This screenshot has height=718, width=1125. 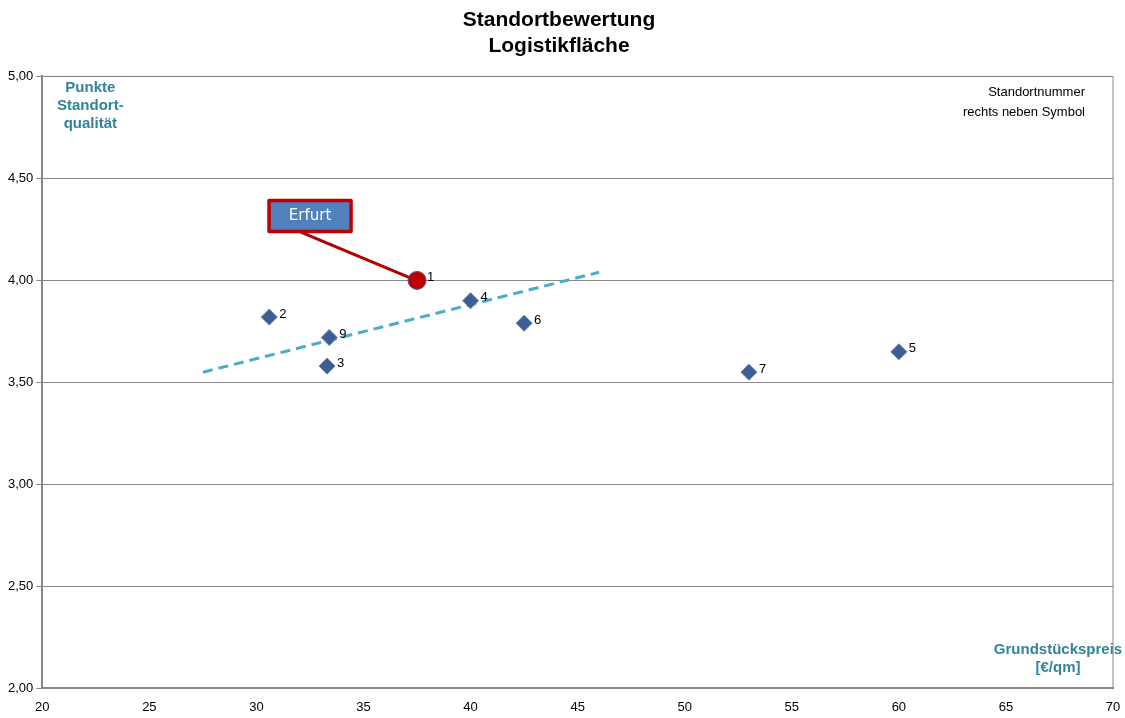 I want to click on y-axis-title: Punkte Standort- qualität, so click(x=90, y=105).